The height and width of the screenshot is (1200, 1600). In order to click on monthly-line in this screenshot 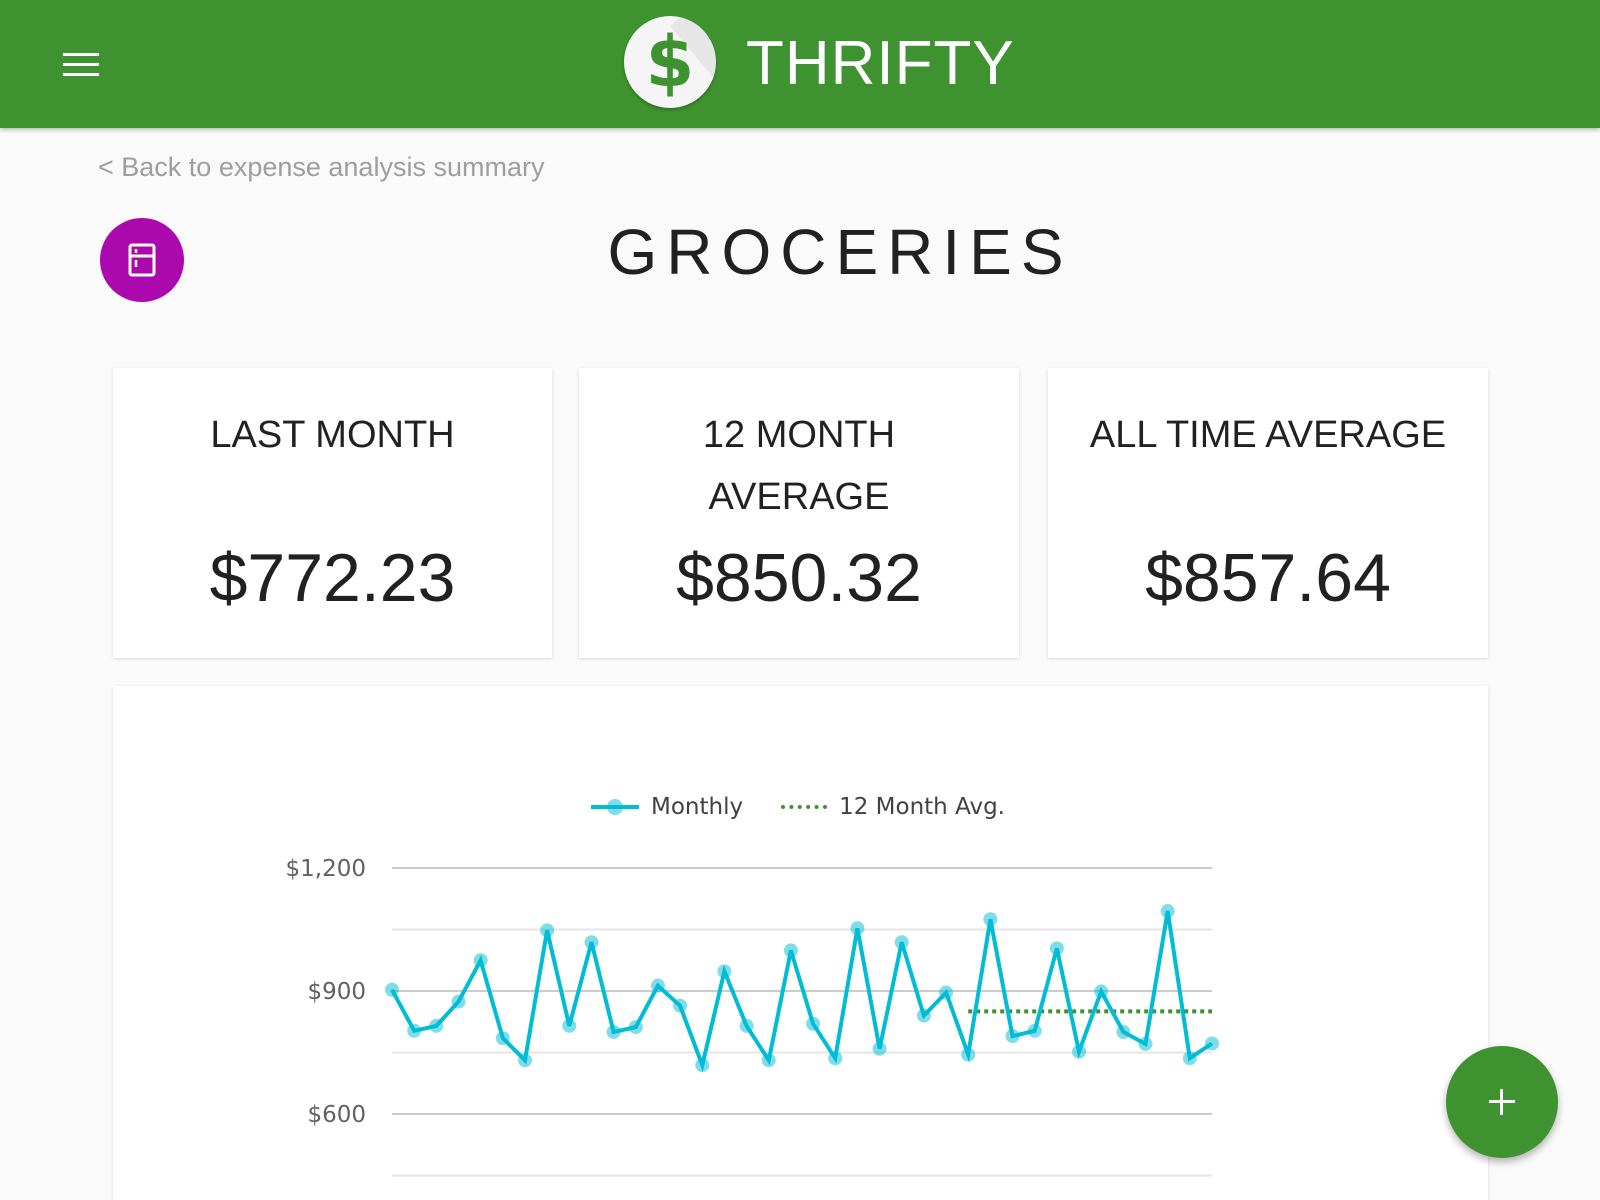, I will do `click(802, 991)`.